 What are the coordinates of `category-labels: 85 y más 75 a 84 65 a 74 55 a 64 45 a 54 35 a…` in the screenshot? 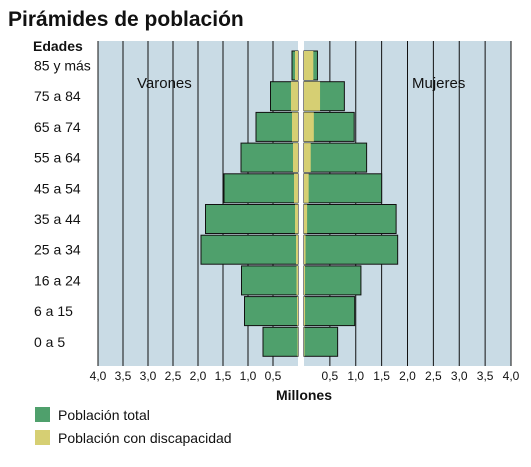 It's located at (62, 204).